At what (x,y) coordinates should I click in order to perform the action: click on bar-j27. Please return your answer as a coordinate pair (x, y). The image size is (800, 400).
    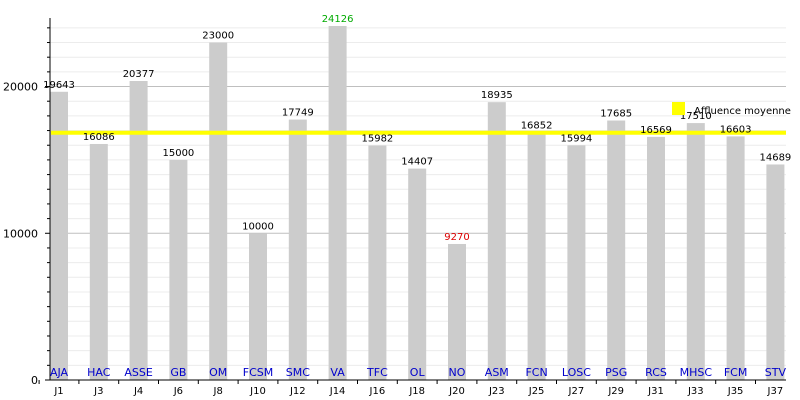
    Looking at the image, I should click on (576, 262).